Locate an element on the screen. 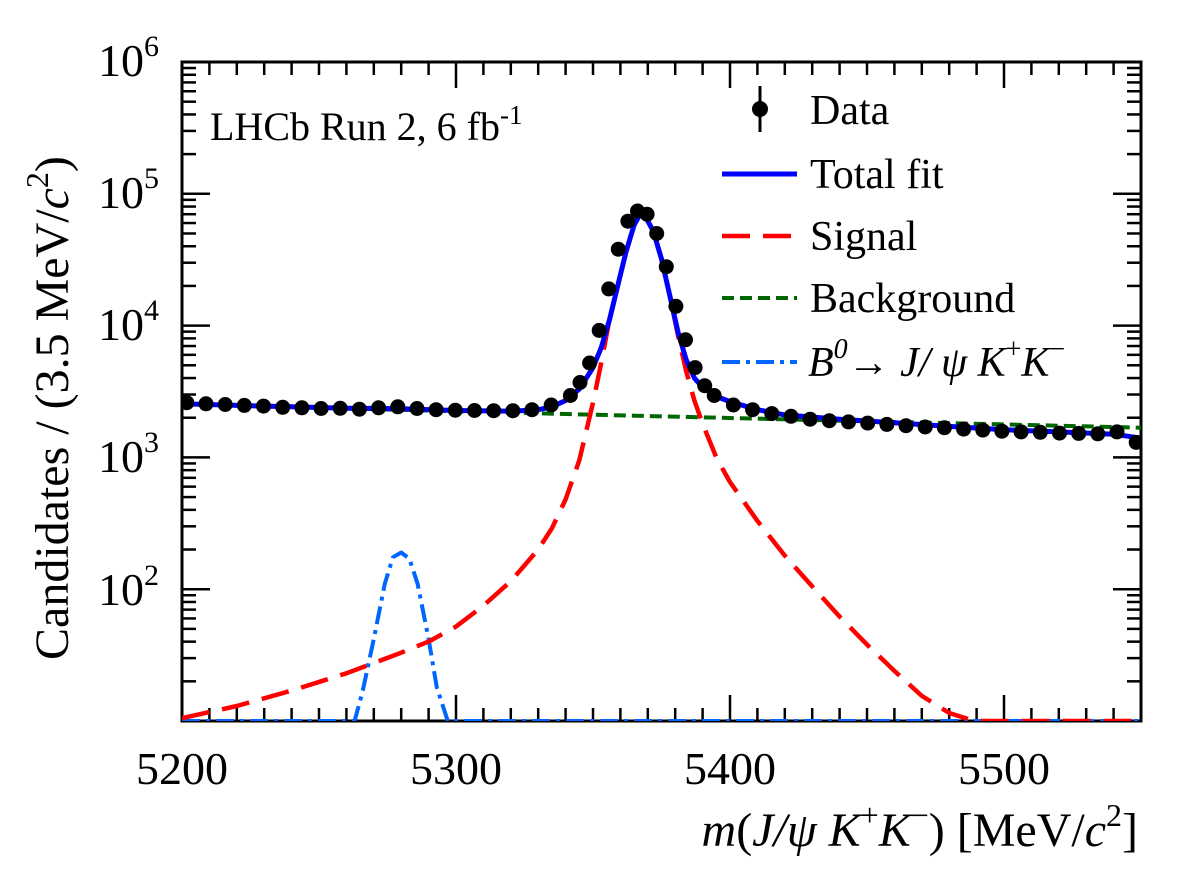 The height and width of the screenshot is (870, 1200). x-tick-labels: 5200 5300 5400 5500 is located at coordinates (593, 768).